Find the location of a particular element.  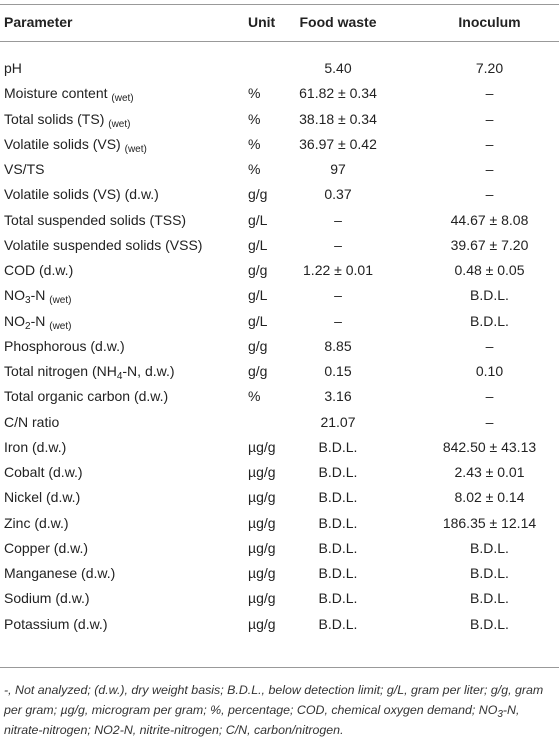

food-waste-cell: 3.16 is located at coordinates (338, 396).